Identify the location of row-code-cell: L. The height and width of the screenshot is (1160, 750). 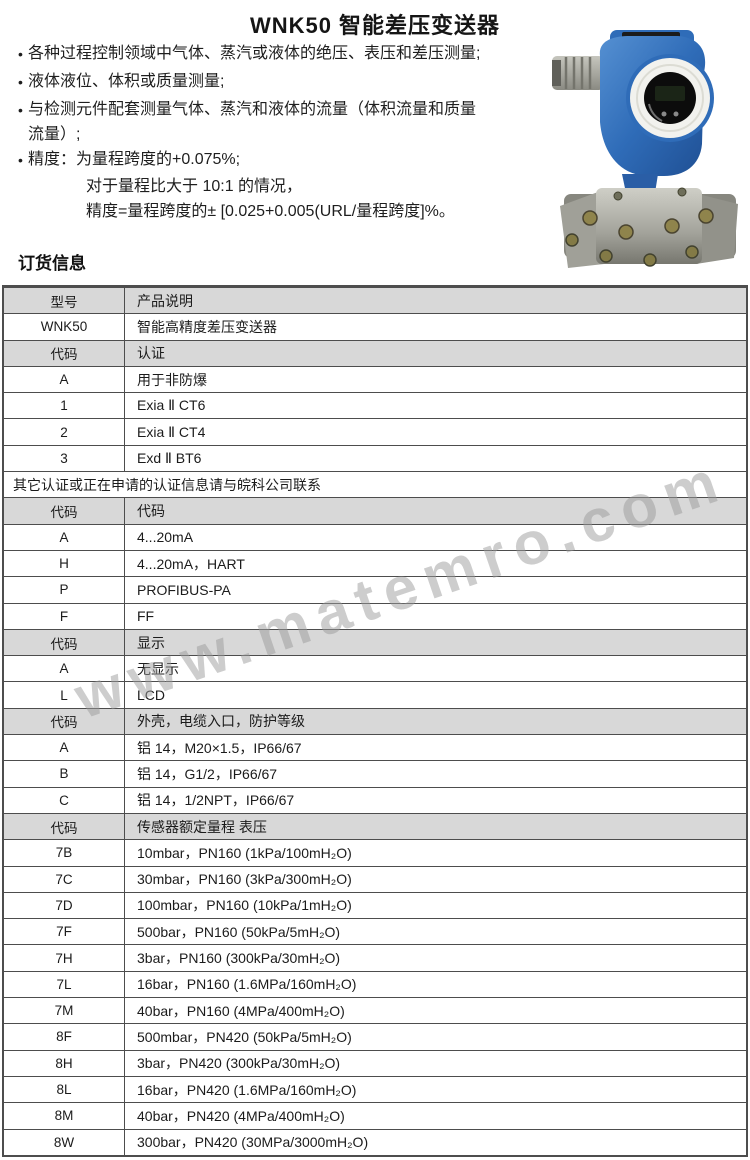
(64, 695).